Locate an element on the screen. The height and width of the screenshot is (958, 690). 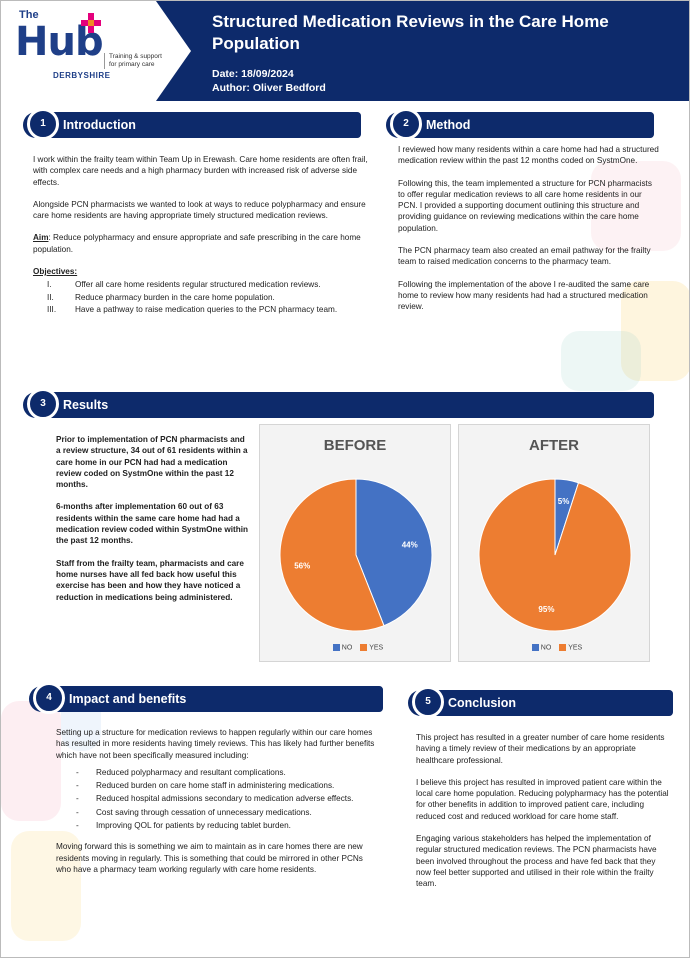
poster-date: Date: 18/09/2024 is located at coordinates (253, 74).